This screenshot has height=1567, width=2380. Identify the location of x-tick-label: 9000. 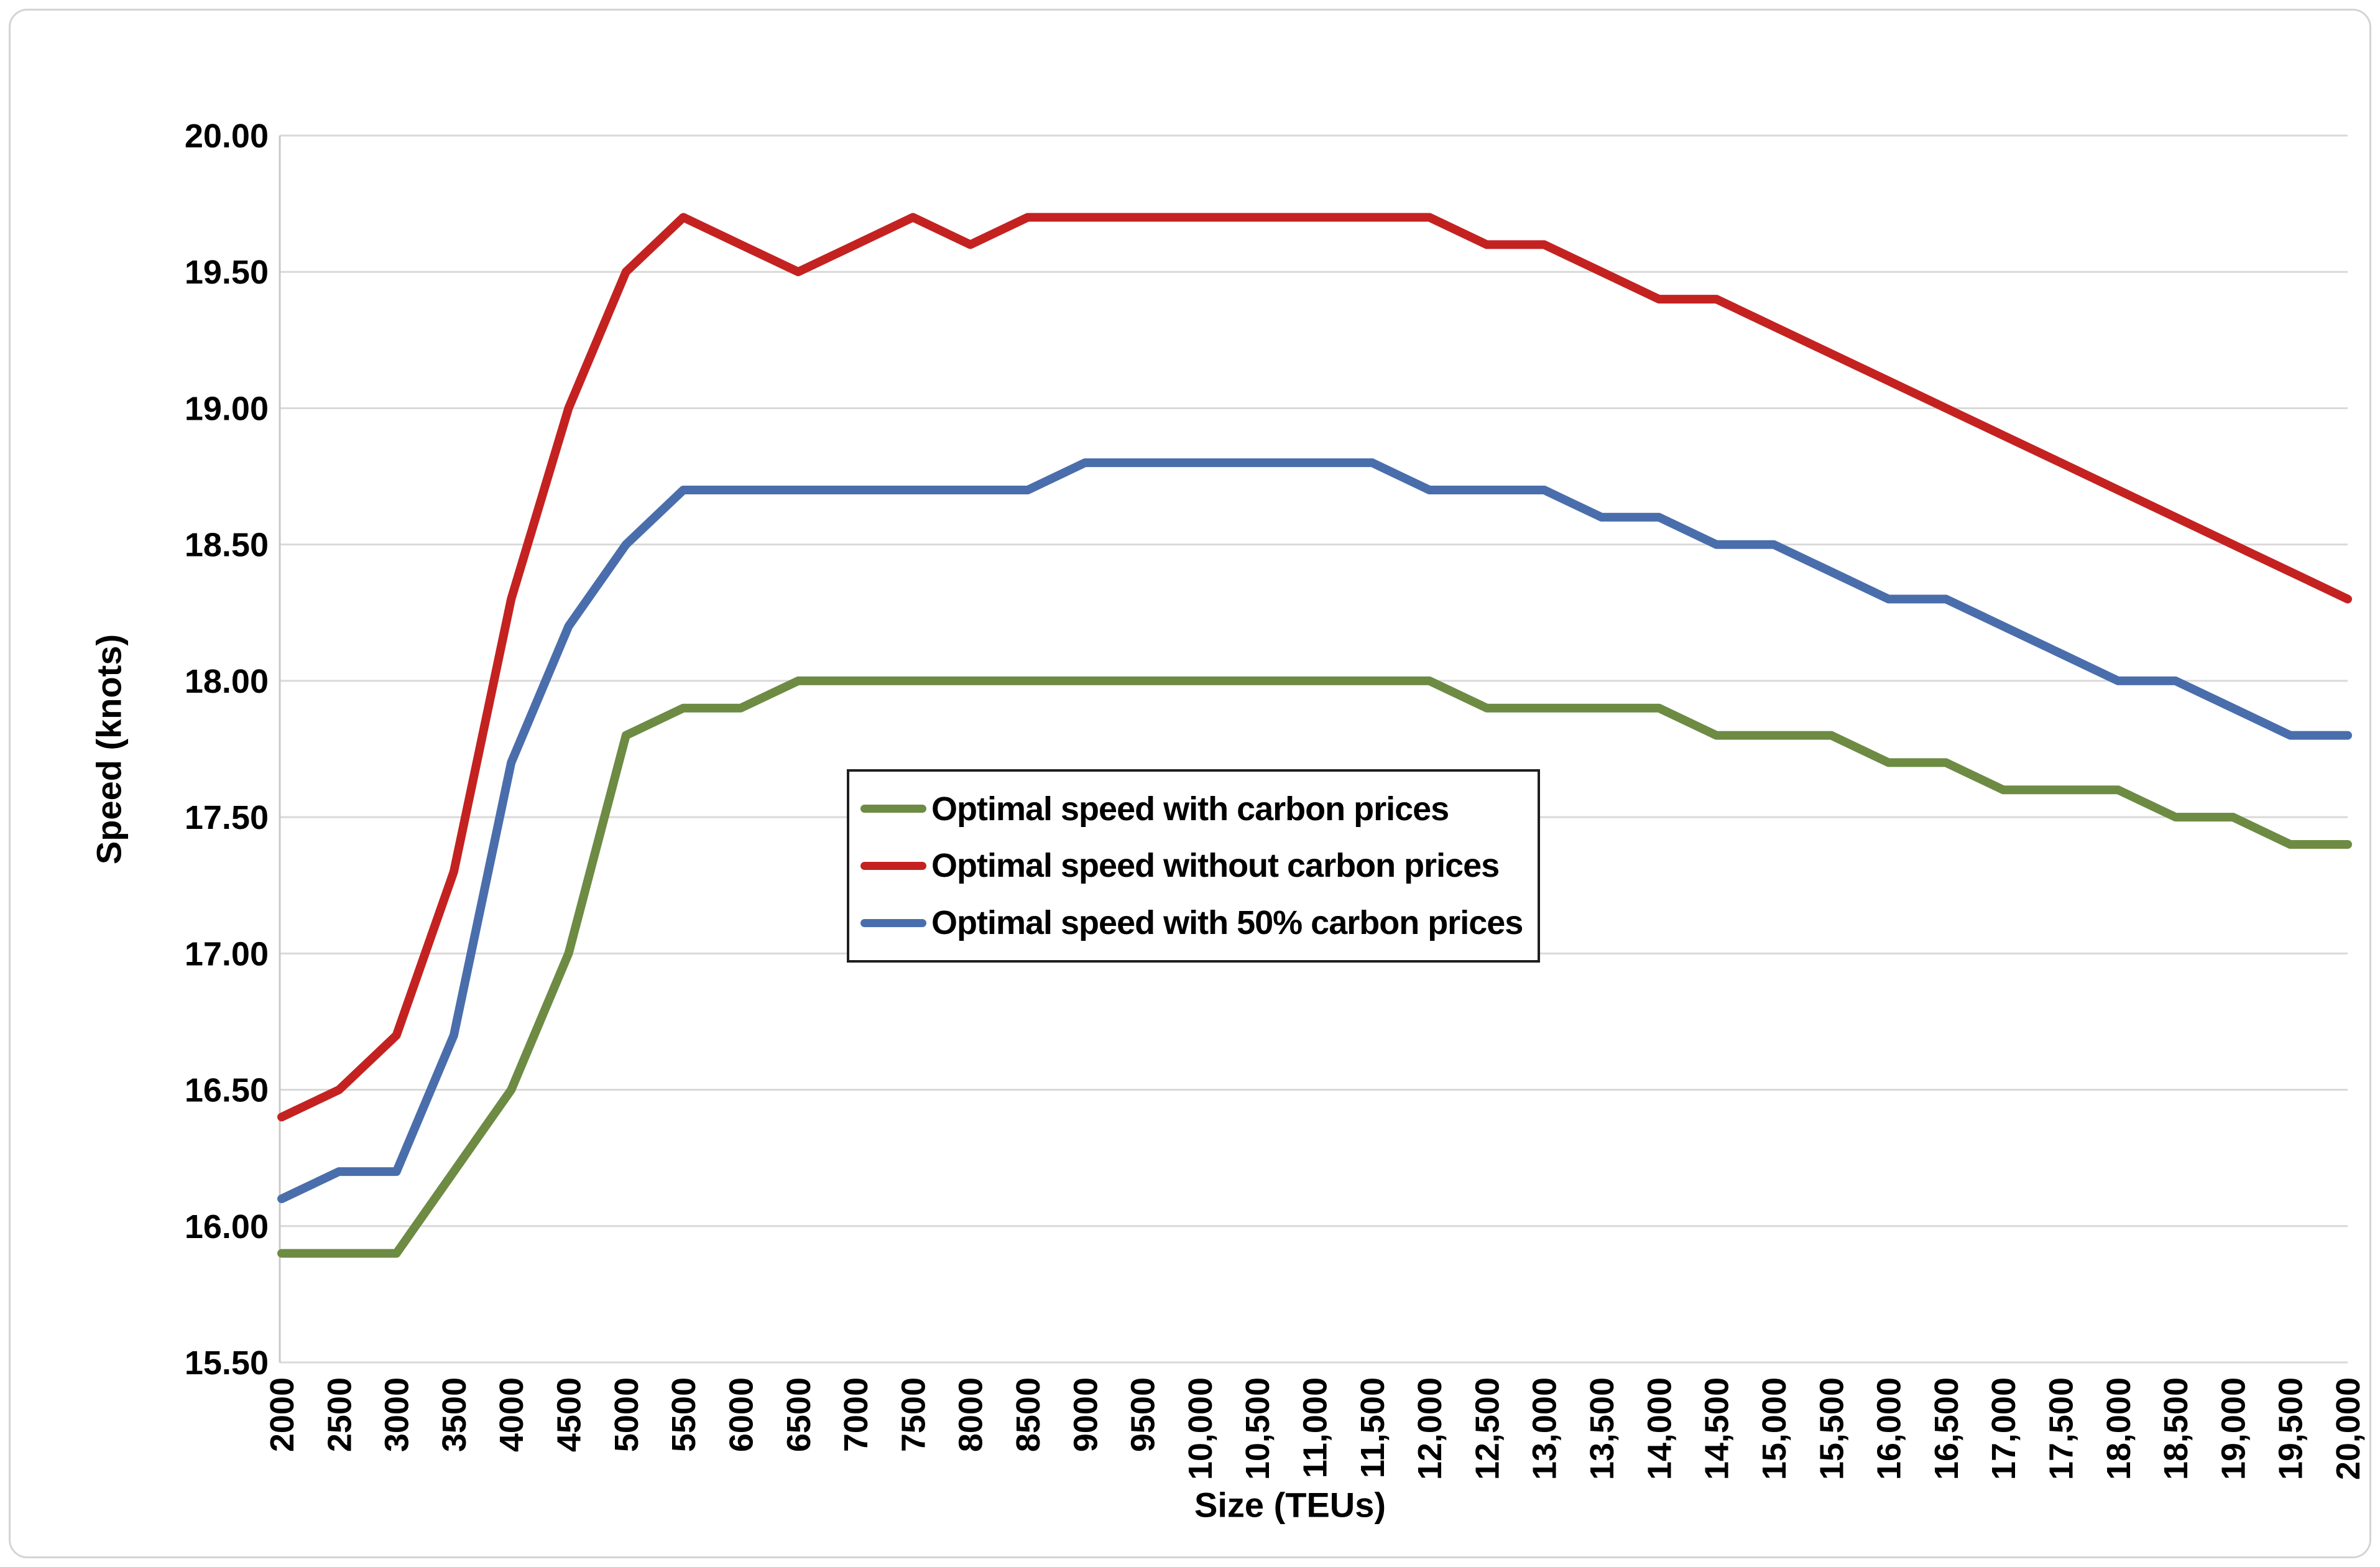
(1085, 1414).